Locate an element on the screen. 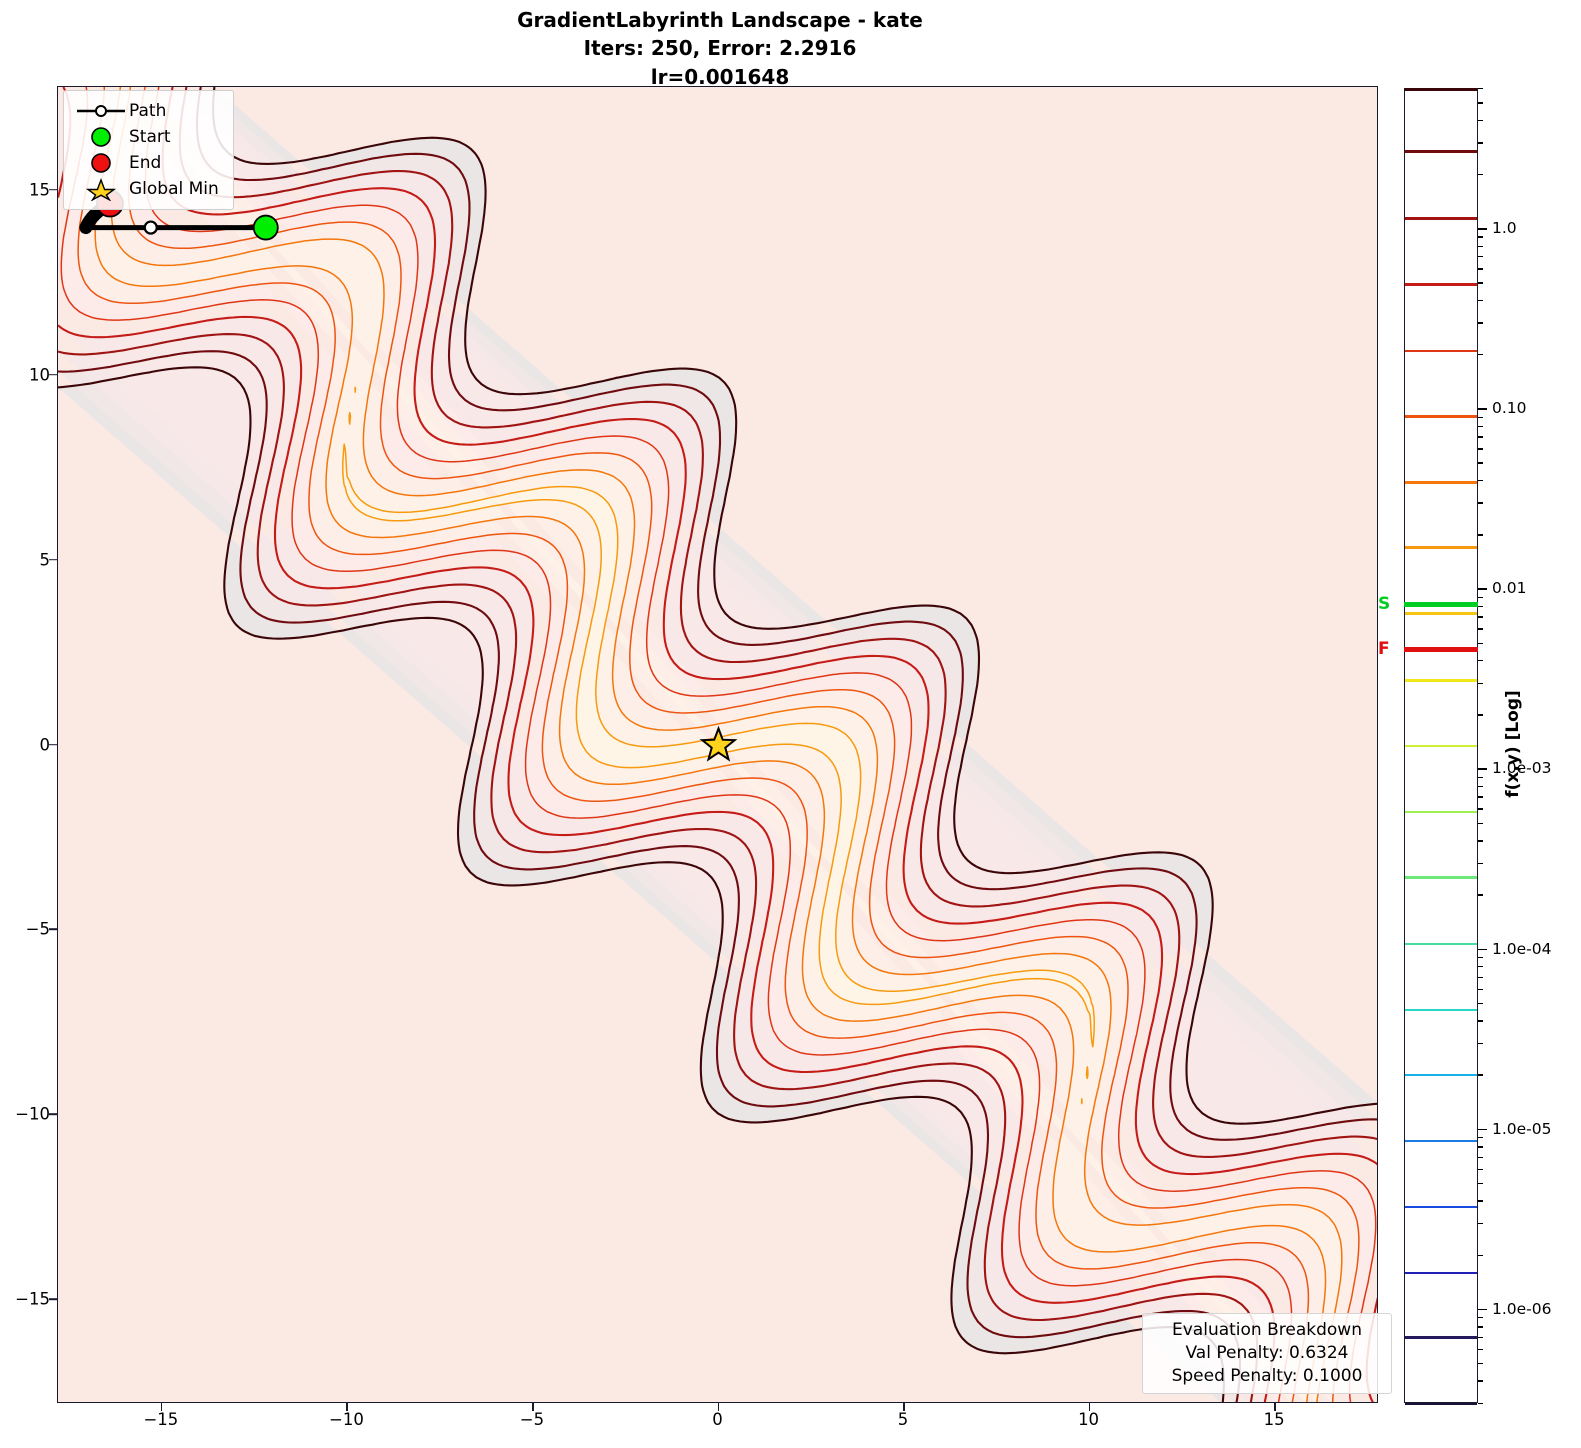 This screenshot has height=1448, width=1581. y-tick-label: 5 is located at coordinates (45, 560).